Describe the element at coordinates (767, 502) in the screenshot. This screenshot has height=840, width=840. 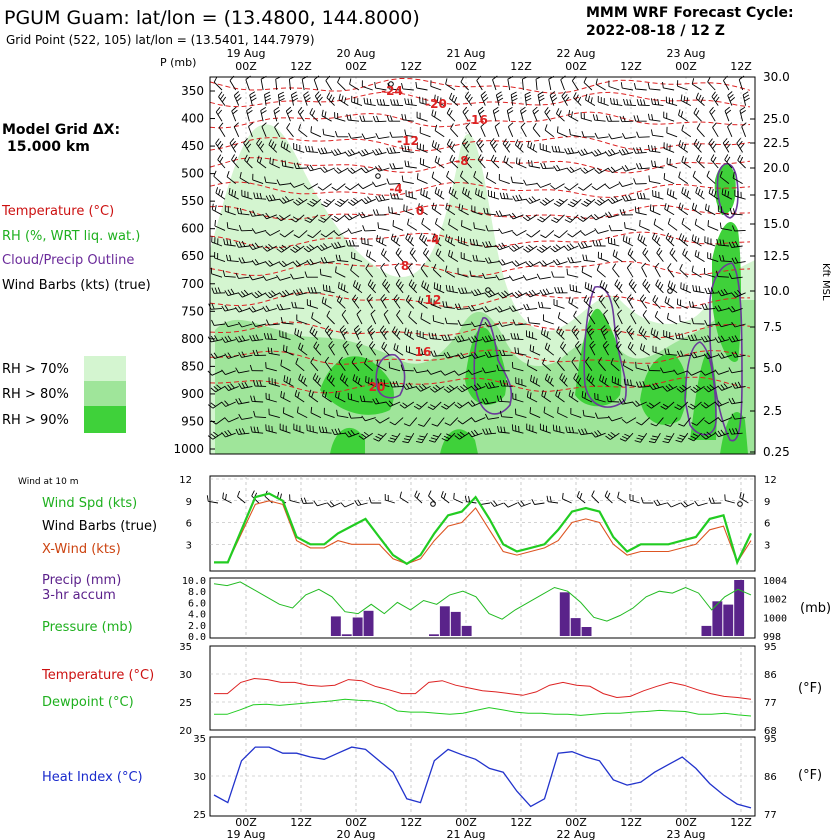
I see `wind-tick-right: 9` at that location.